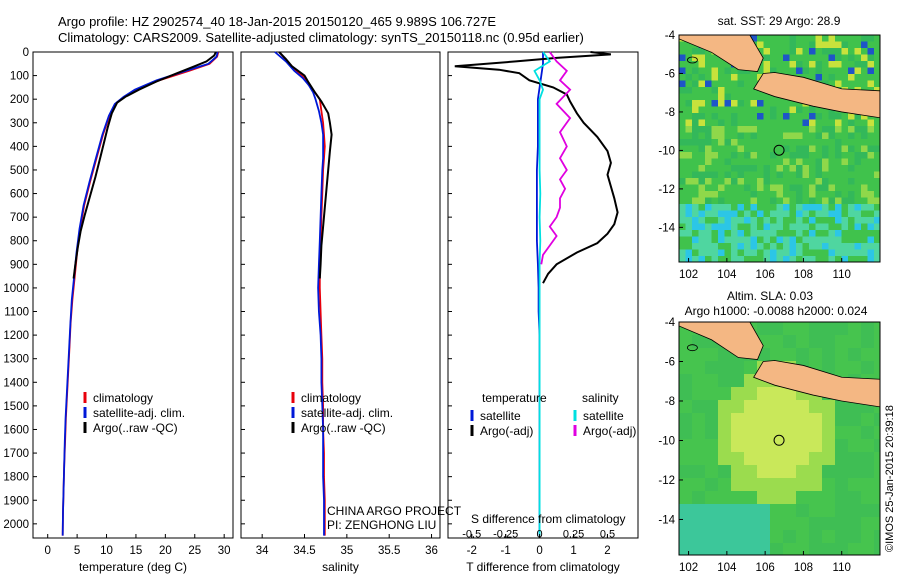 The image size is (900, 580). What do you see at coordinates (890, 478) in the screenshot?
I see `imprint-label: ©IMOS 25-Jan-2015 20:39:18` at bounding box center [890, 478].